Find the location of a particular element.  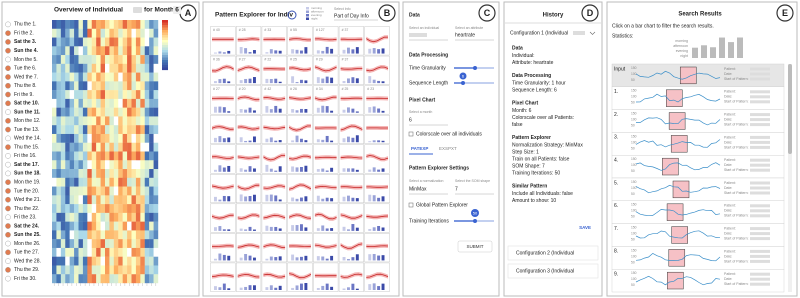

sparkline is located at coordinates (678, 75).